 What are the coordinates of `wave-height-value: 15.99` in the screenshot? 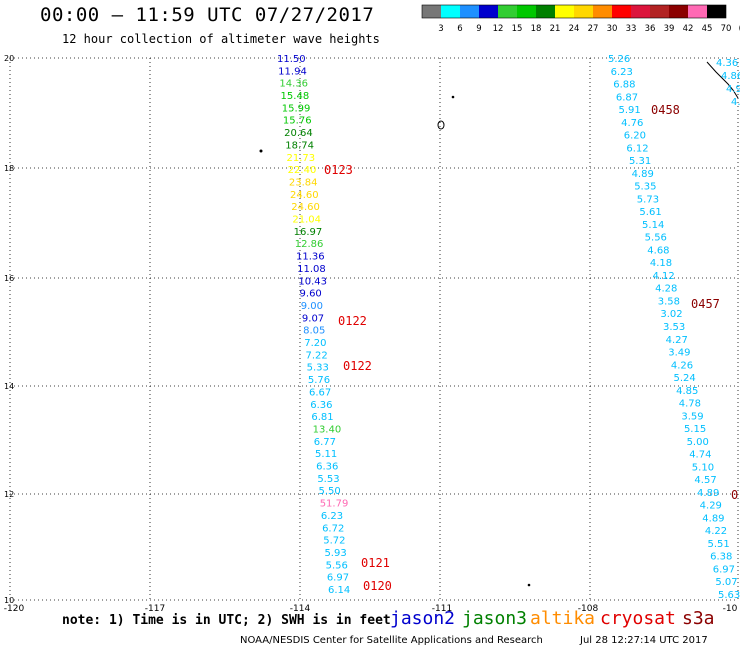 It's located at (296, 108).